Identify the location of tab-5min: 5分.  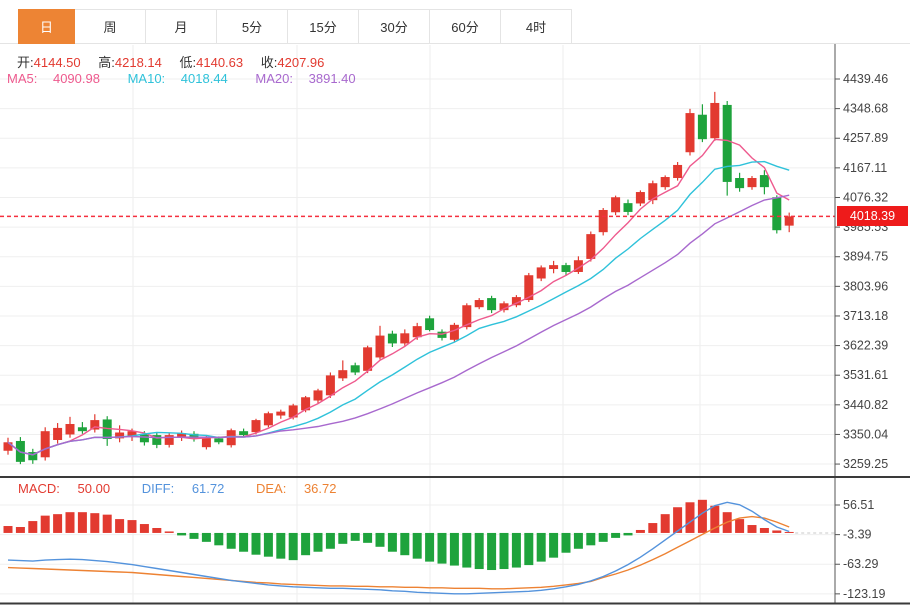
(252, 26).